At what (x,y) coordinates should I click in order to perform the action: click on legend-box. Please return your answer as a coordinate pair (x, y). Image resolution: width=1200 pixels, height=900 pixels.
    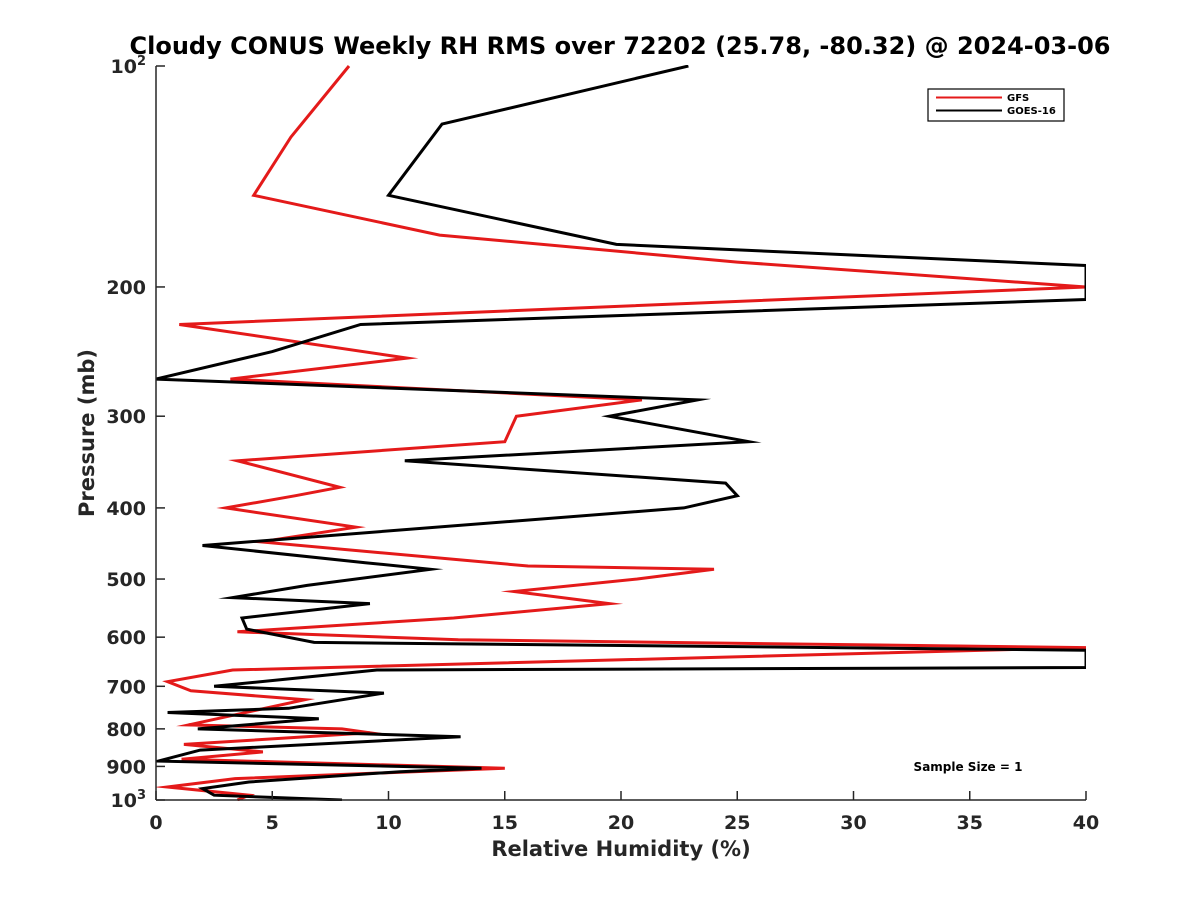
    Looking at the image, I should click on (996, 105).